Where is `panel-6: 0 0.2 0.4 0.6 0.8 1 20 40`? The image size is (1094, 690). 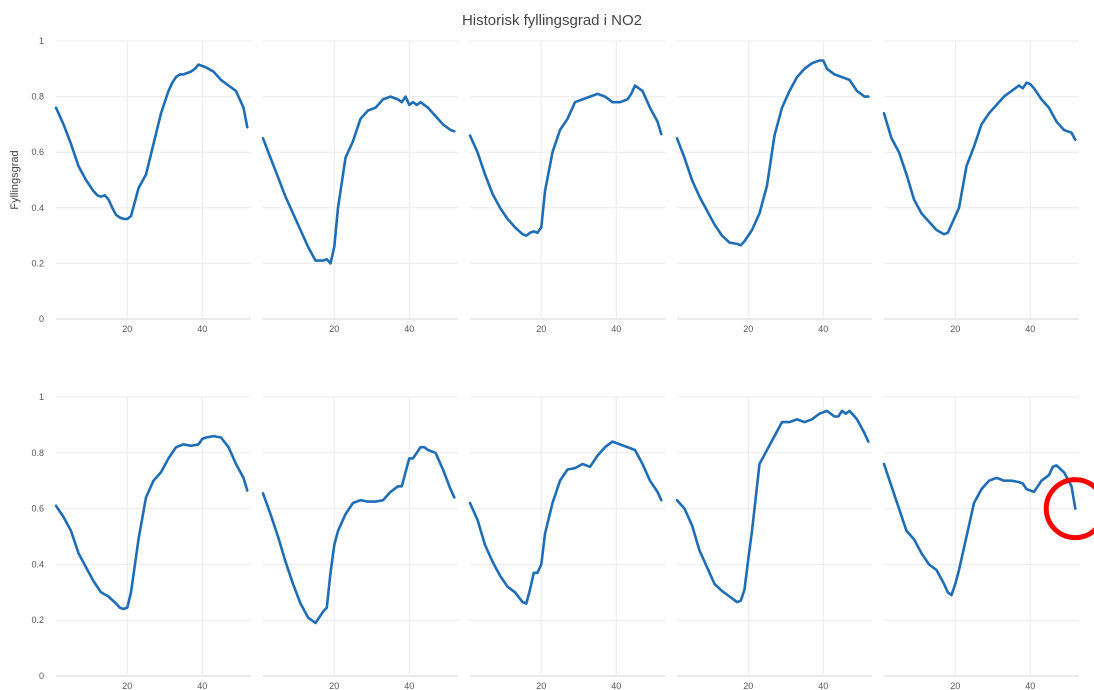 panel-6: 0 0.2 0.4 0.6 0.8 1 20 40 is located at coordinates (141, 541).